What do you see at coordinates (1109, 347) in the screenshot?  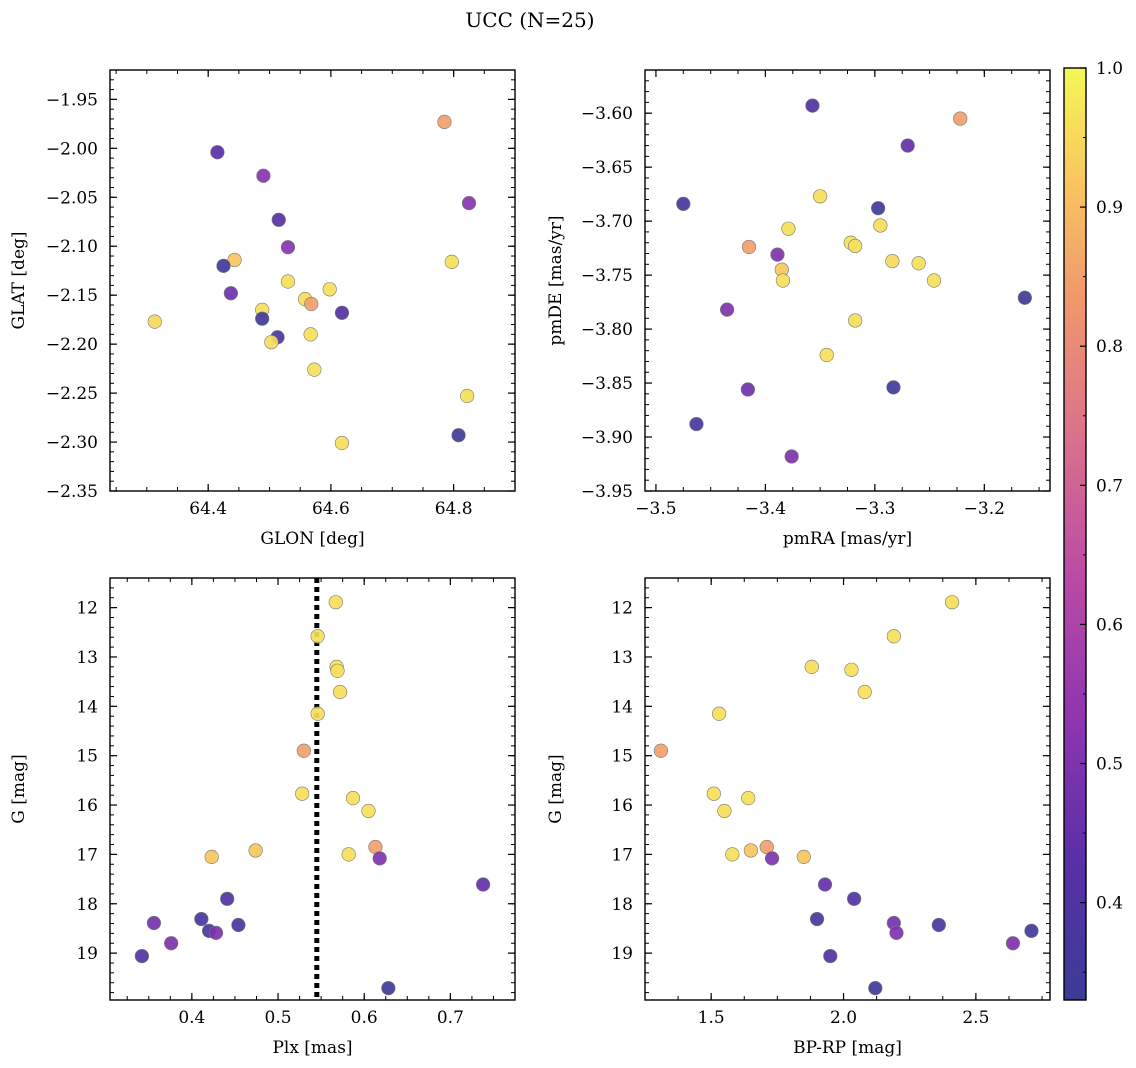 I see `colorbar-tick-label: 0.8` at bounding box center [1109, 347].